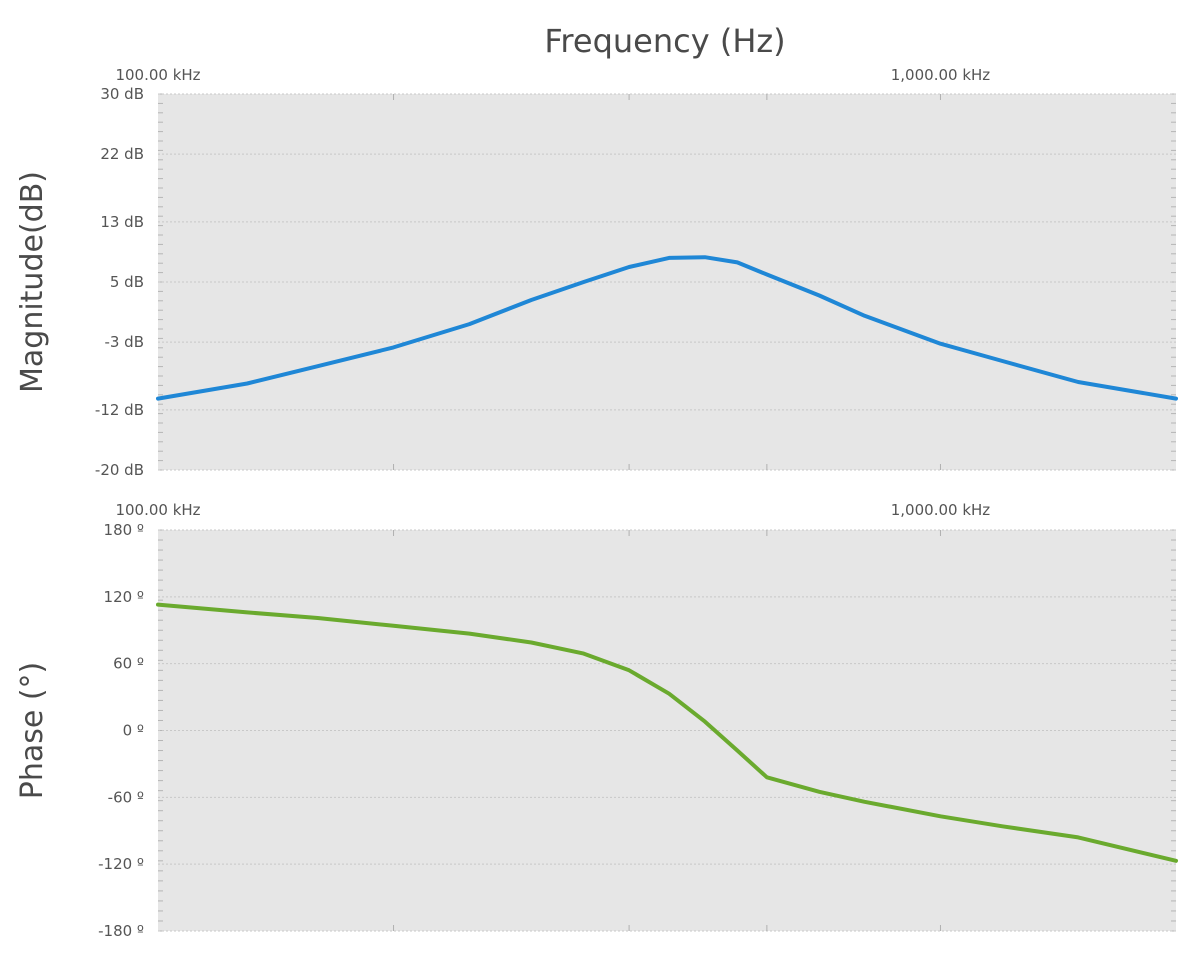 This screenshot has width=1200, height=961. I want to click on magnitude-x-tick-label: 100.00 kHz, so click(157, 75).